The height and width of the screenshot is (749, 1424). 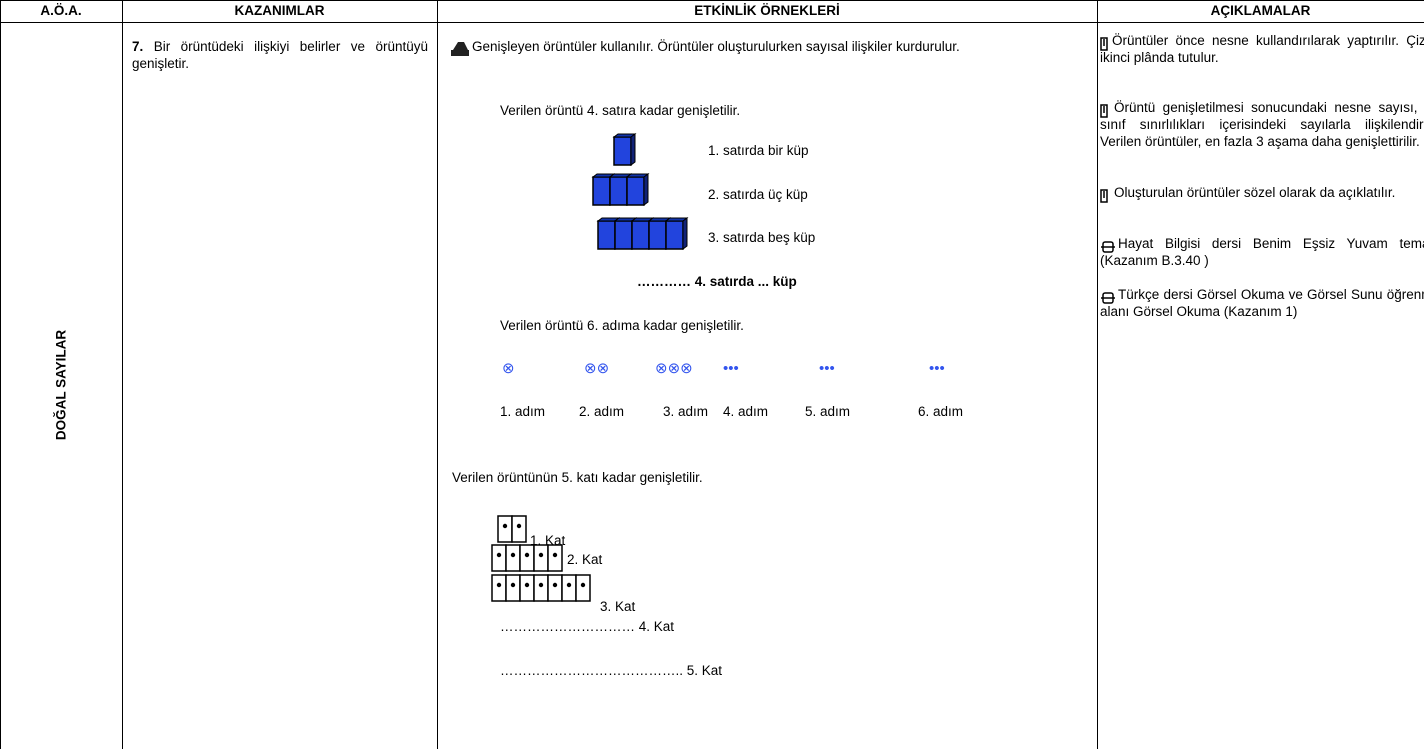 What do you see at coordinates (587, 626) in the screenshot?
I see `floor-label: ………………………… 4. Kat` at bounding box center [587, 626].